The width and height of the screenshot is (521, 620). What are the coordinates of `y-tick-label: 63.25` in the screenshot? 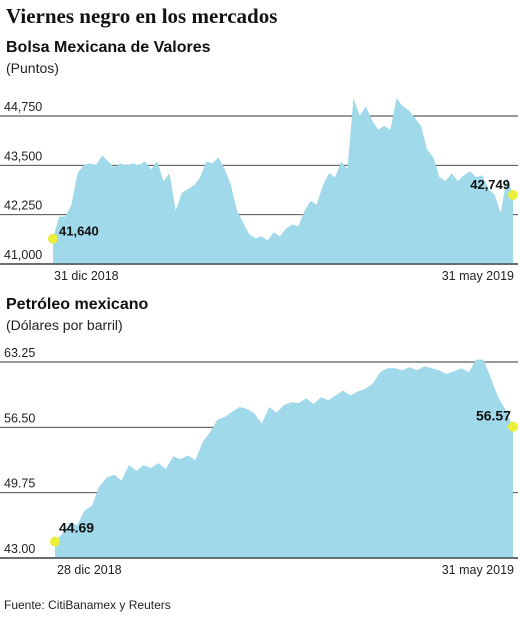 It's located at (19, 353).